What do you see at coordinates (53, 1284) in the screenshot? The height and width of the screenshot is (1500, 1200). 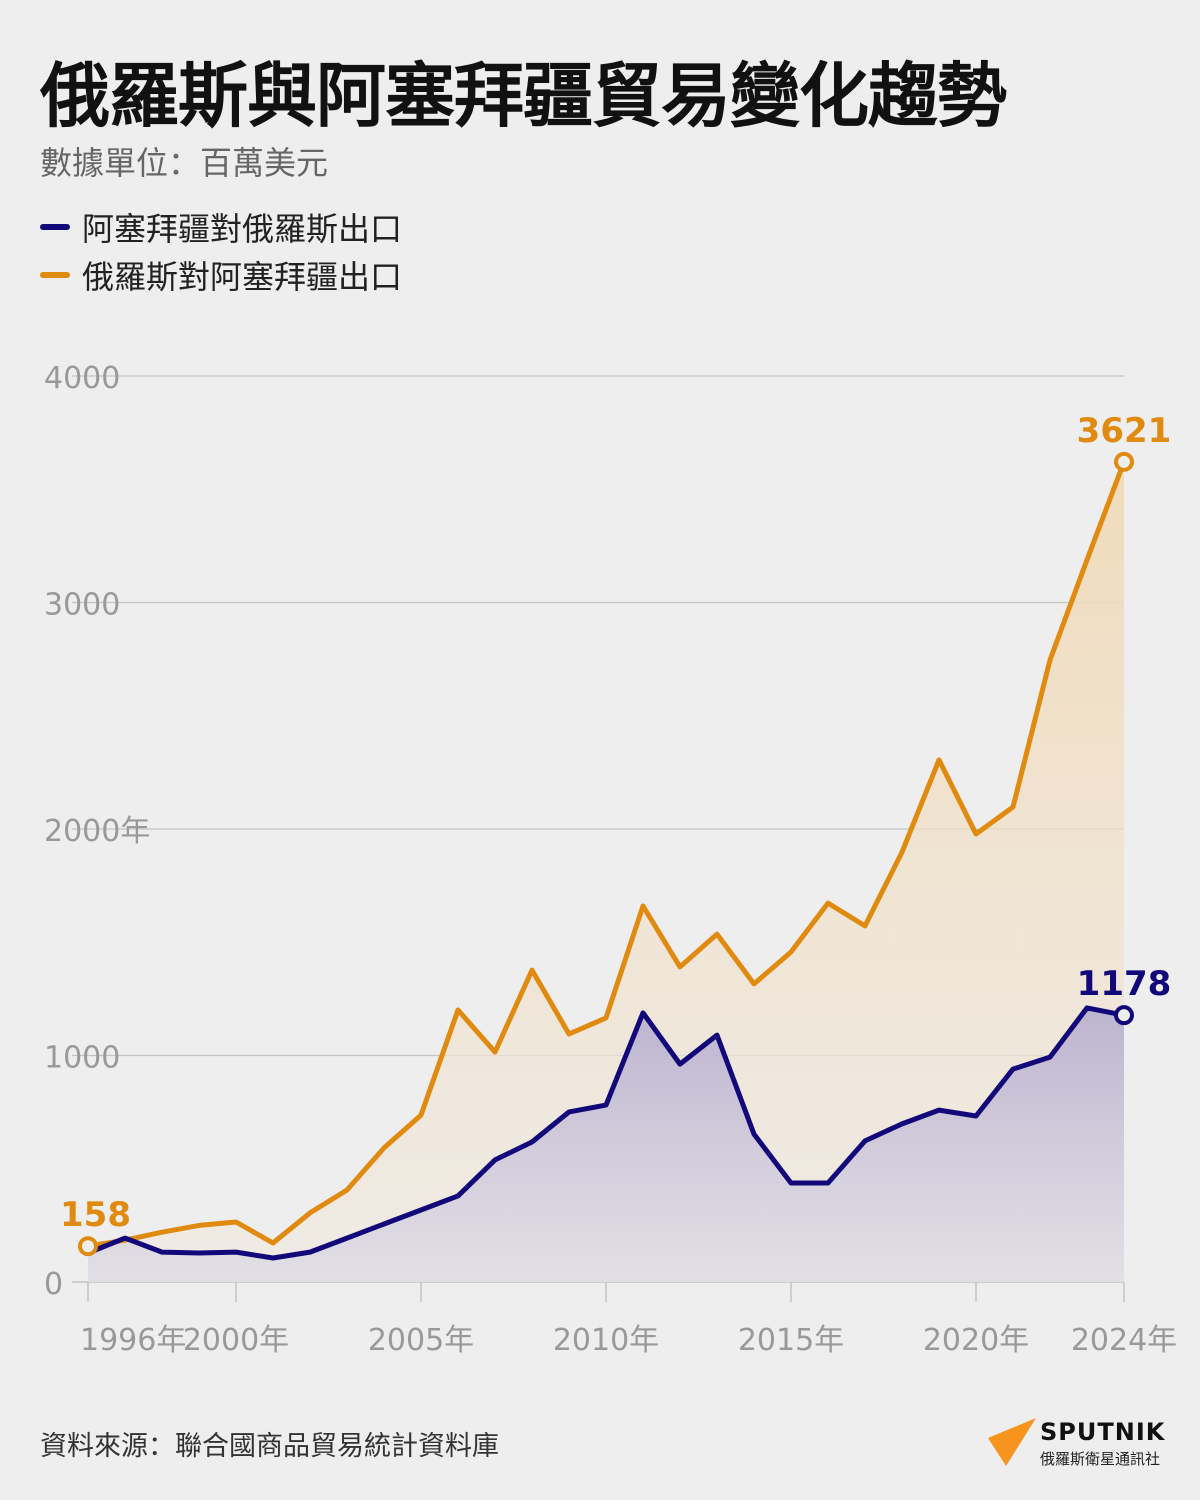 I see `y-tick-label: 0` at bounding box center [53, 1284].